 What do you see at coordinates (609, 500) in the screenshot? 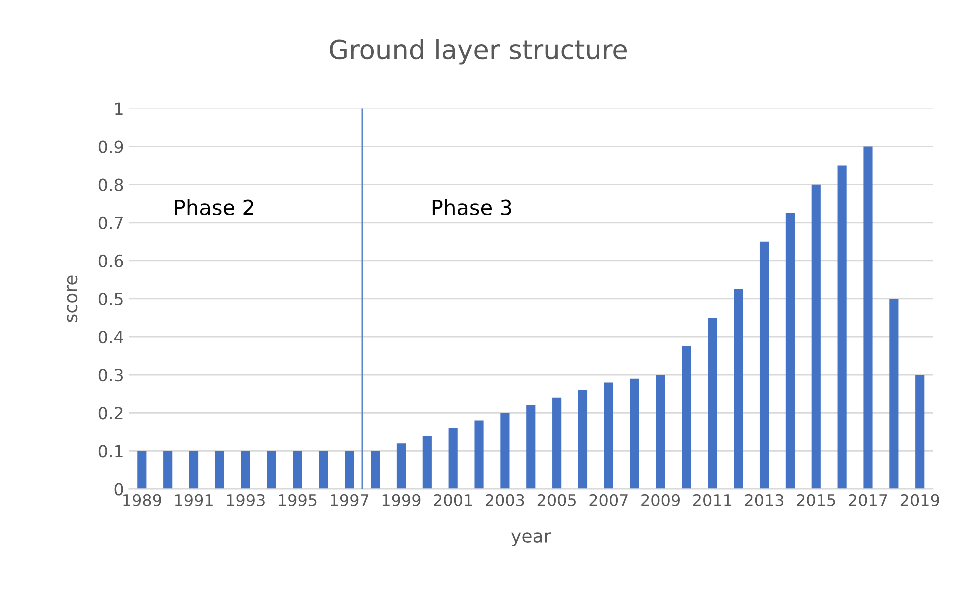
I see `x-tick-label: 2007` at bounding box center [609, 500].